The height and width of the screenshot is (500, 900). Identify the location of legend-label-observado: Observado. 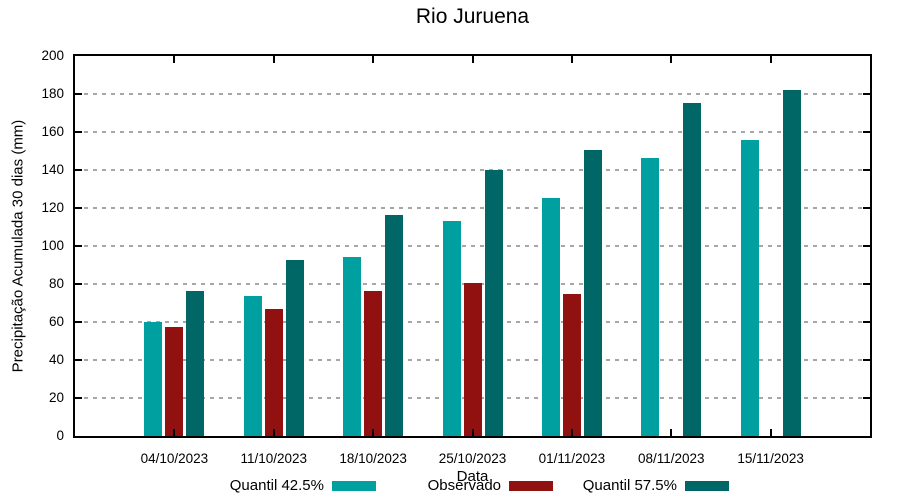
(464, 485).